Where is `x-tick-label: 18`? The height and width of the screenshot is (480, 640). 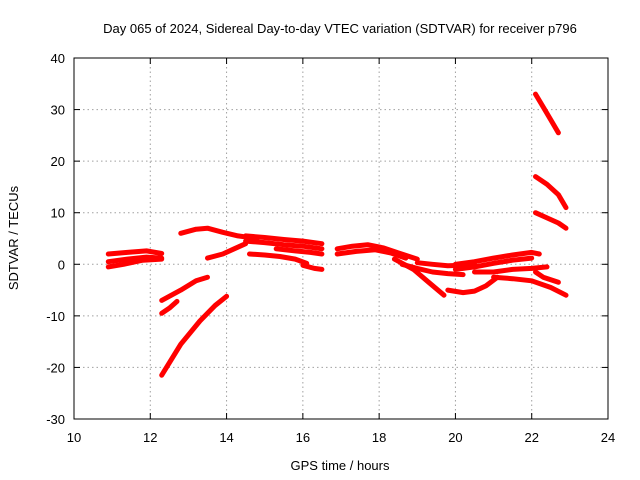 x-tick-label: 18 is located at coordinates (379, 437).